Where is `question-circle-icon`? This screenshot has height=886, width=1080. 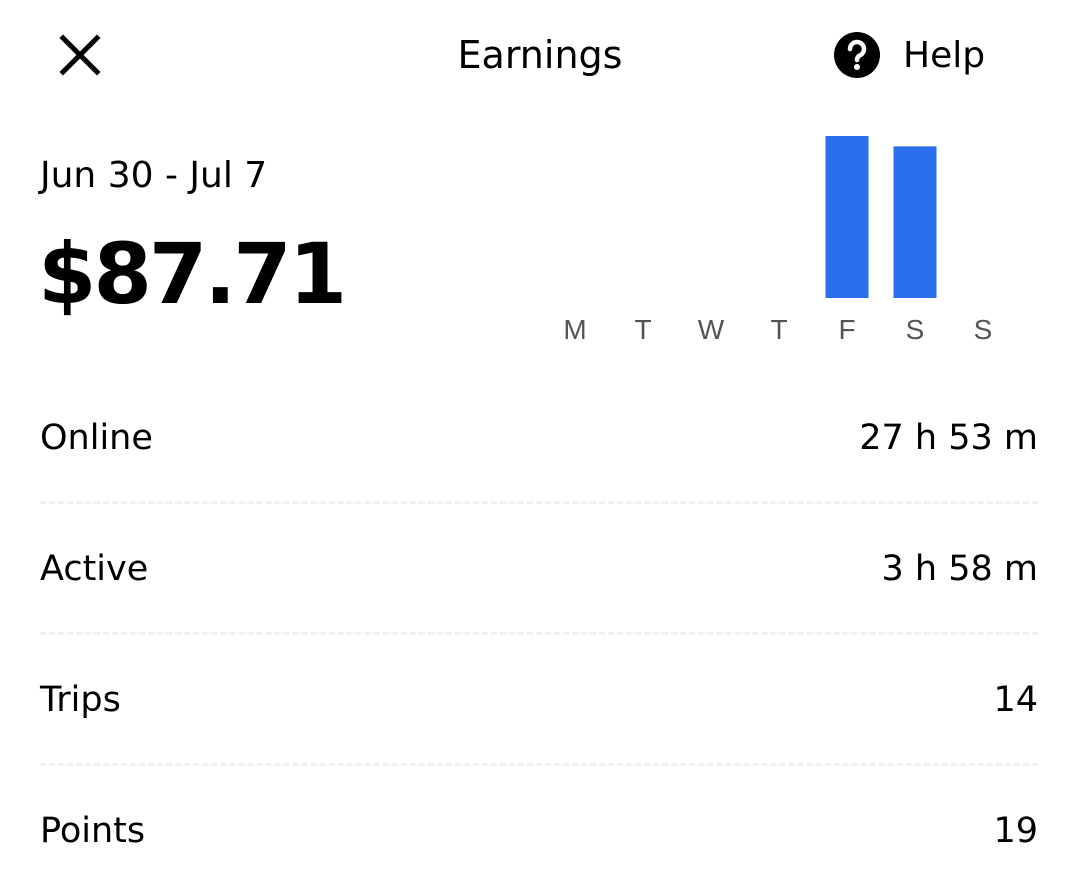
question-circle-icon is located at coordinates (857, 55).